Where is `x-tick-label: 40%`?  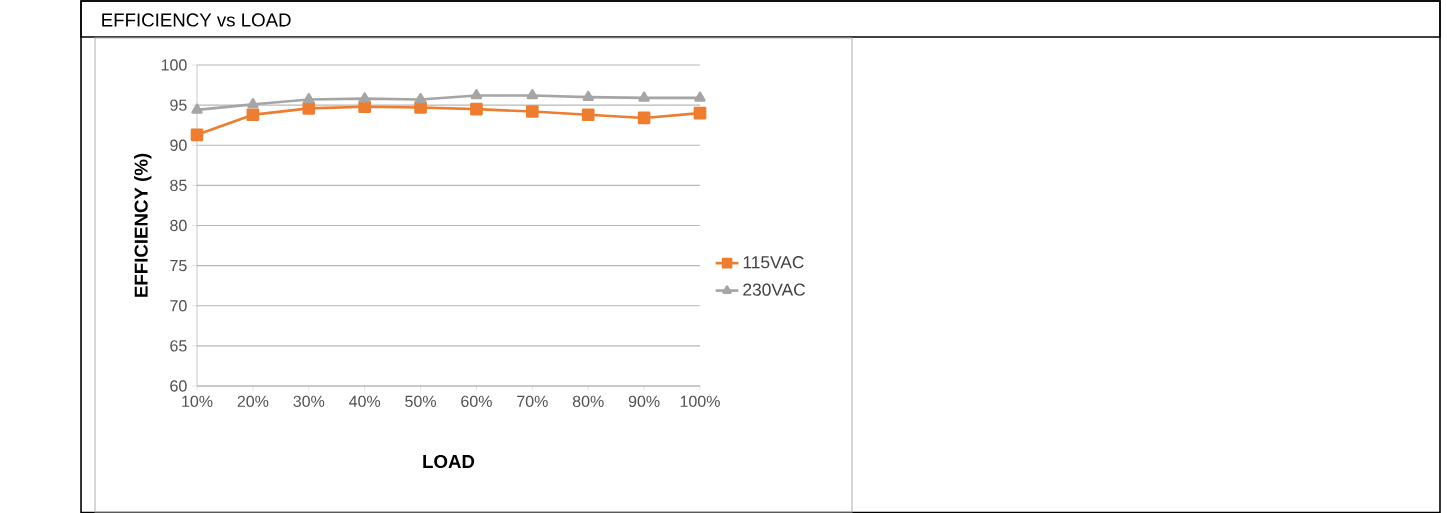
x-tick-label: 40% is located at coordinates (365, 401).